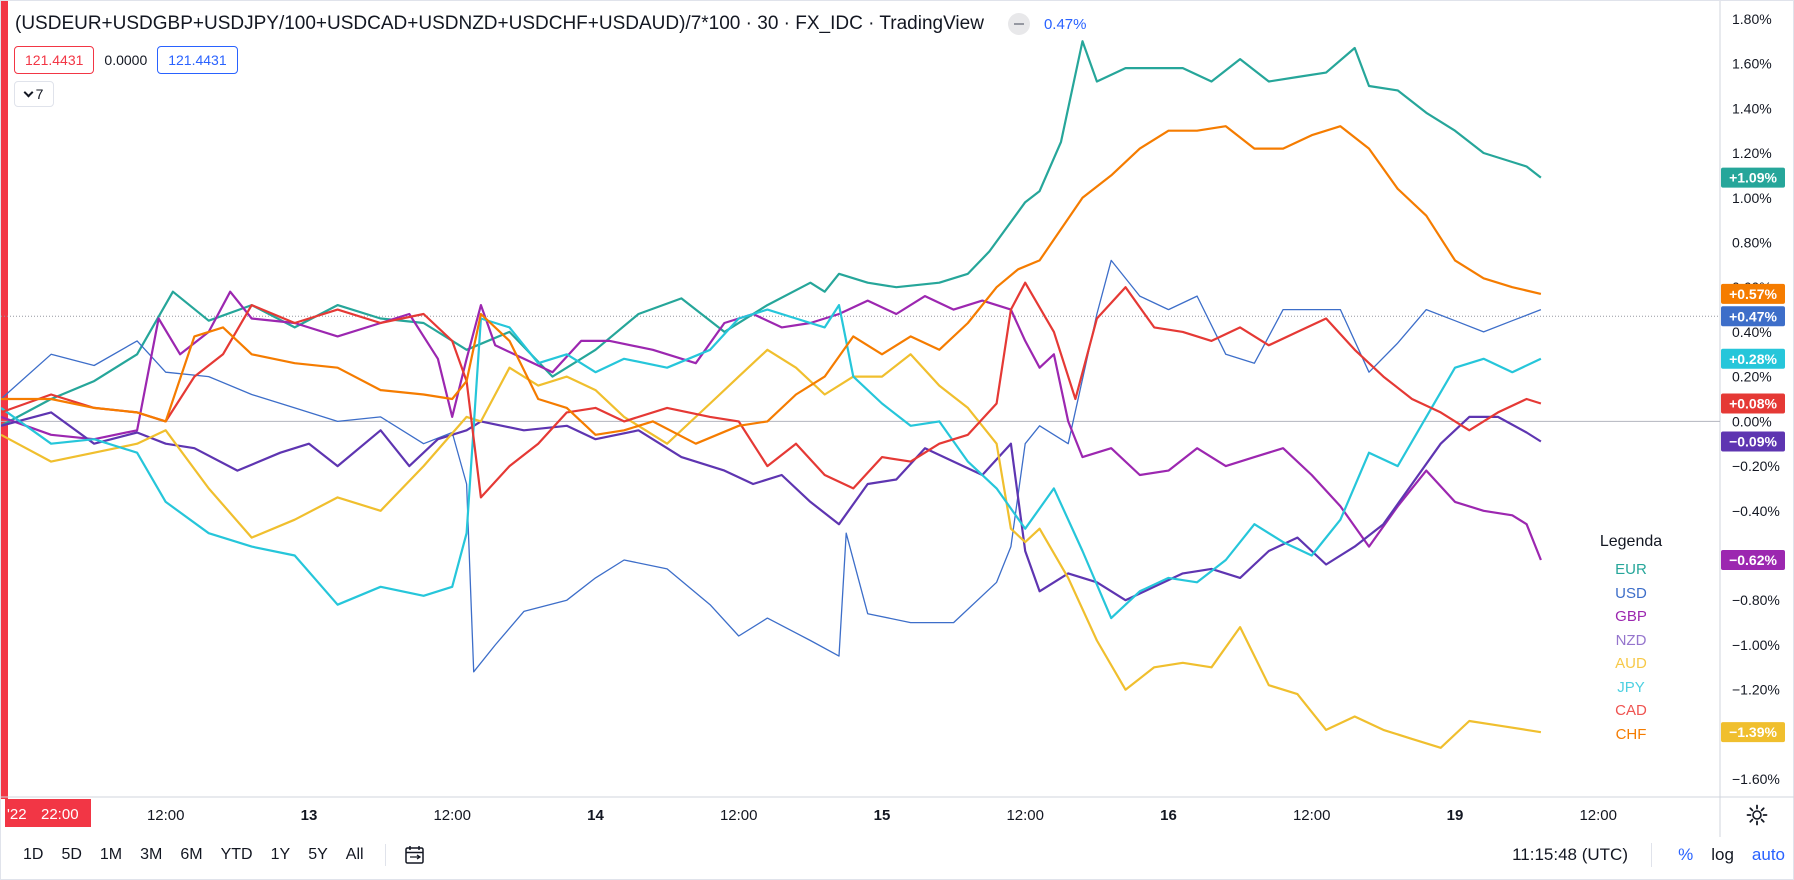 This screenshot has width=1794, height=880. What do you see at coordinates (1752, 332) in the screenshot?
I see `y-tick-label: 0.40%` at bounding box center [1752, 332].